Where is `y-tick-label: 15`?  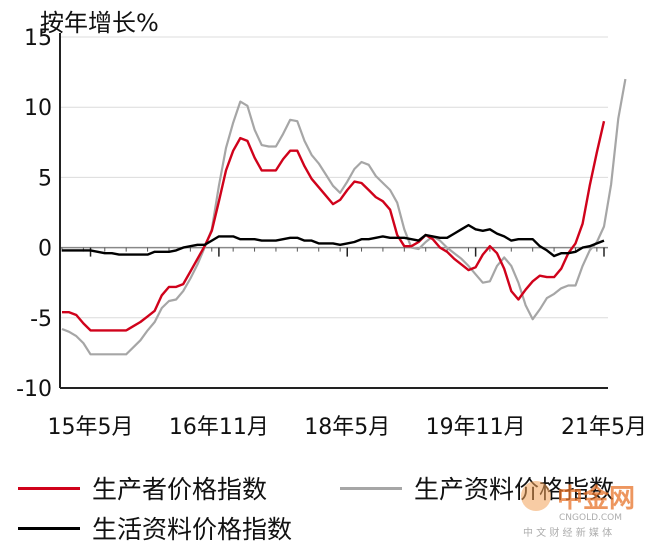 y-tick-label: 15 is located at coordinates (38, 38).